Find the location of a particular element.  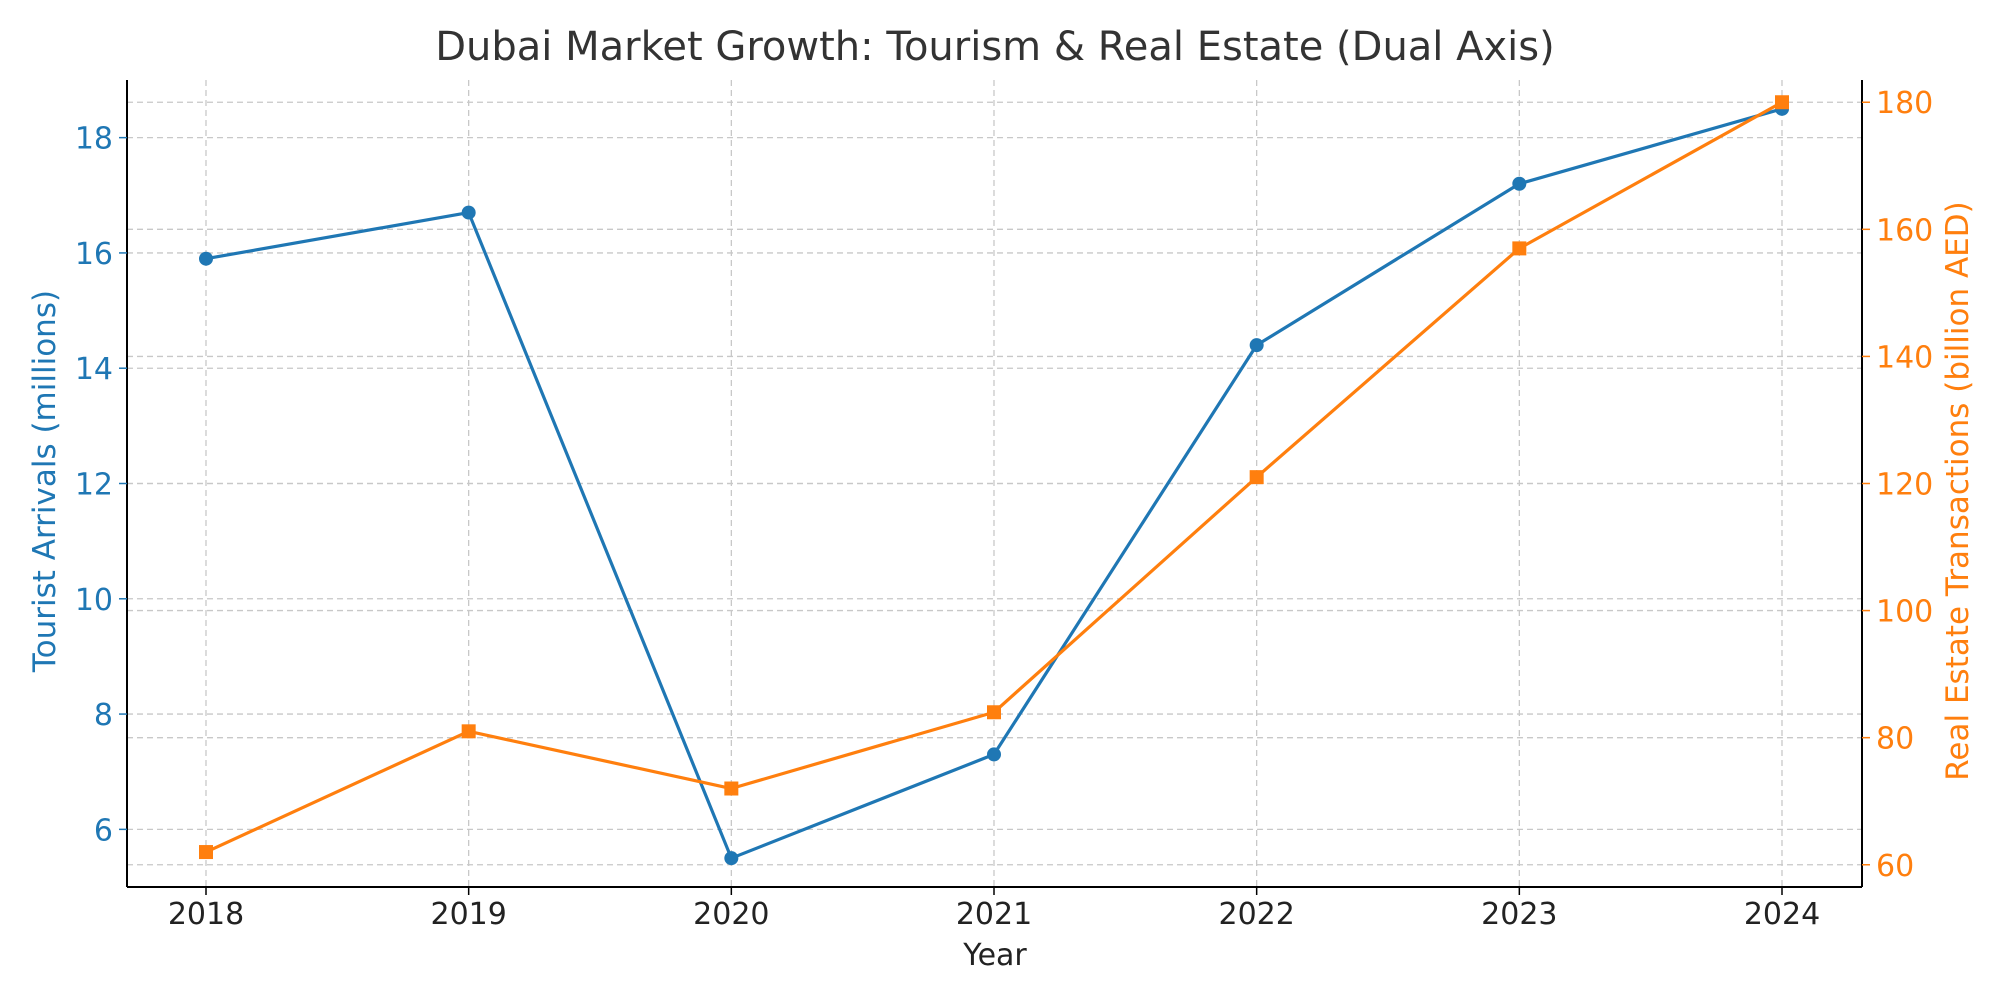

left-y-tick-label: 6 is located at coordinates (103, 830).